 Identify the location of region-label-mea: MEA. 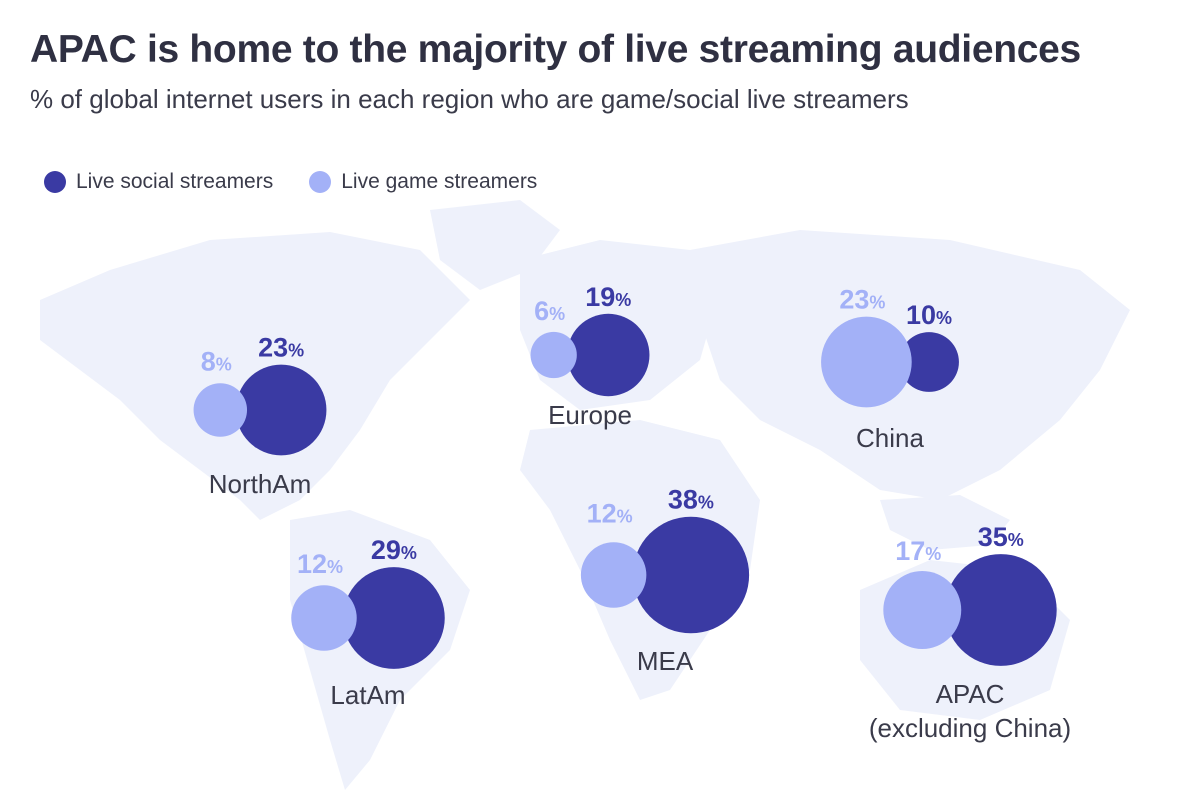
(665, 661).